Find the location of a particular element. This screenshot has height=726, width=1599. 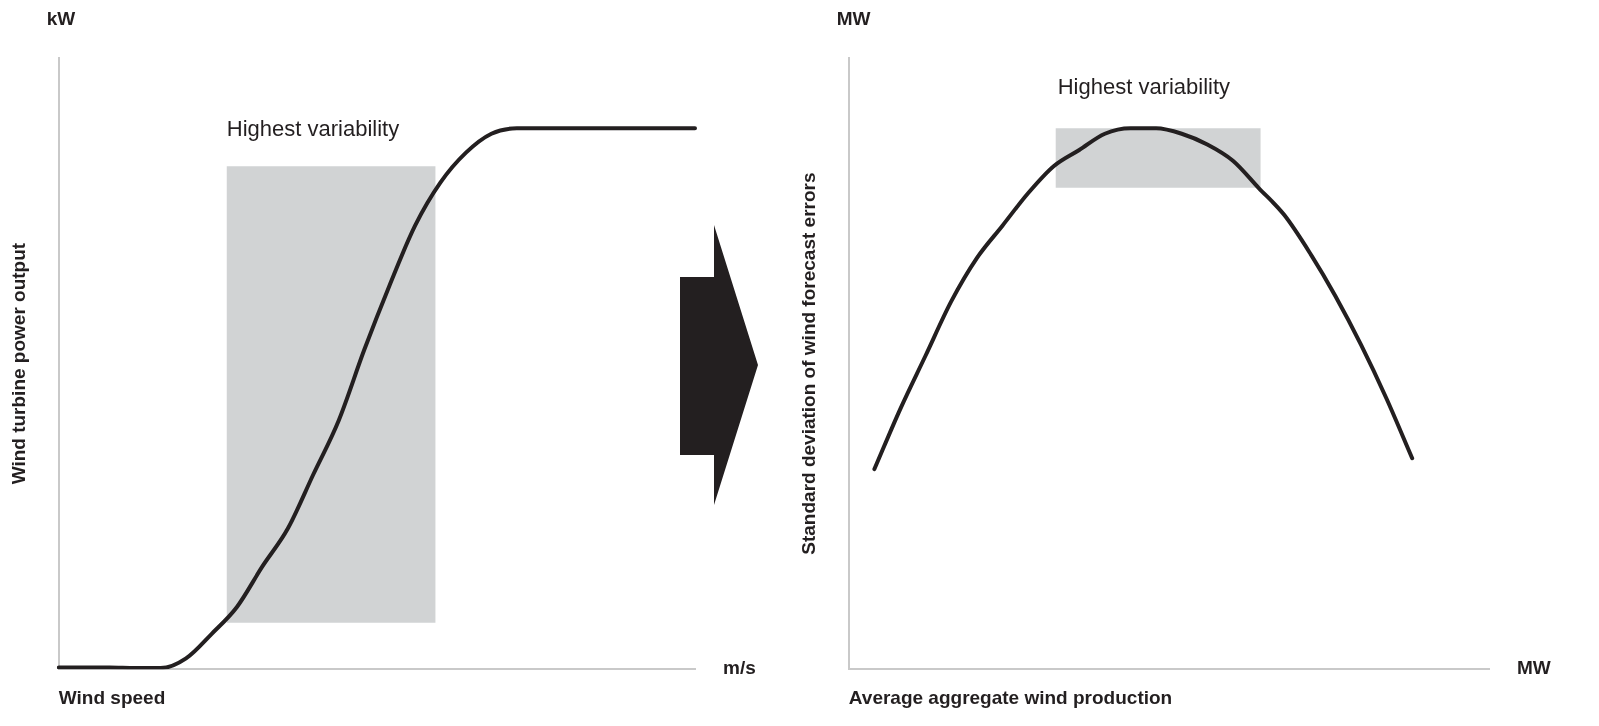

text: kW is located at coordinates (61, 19).